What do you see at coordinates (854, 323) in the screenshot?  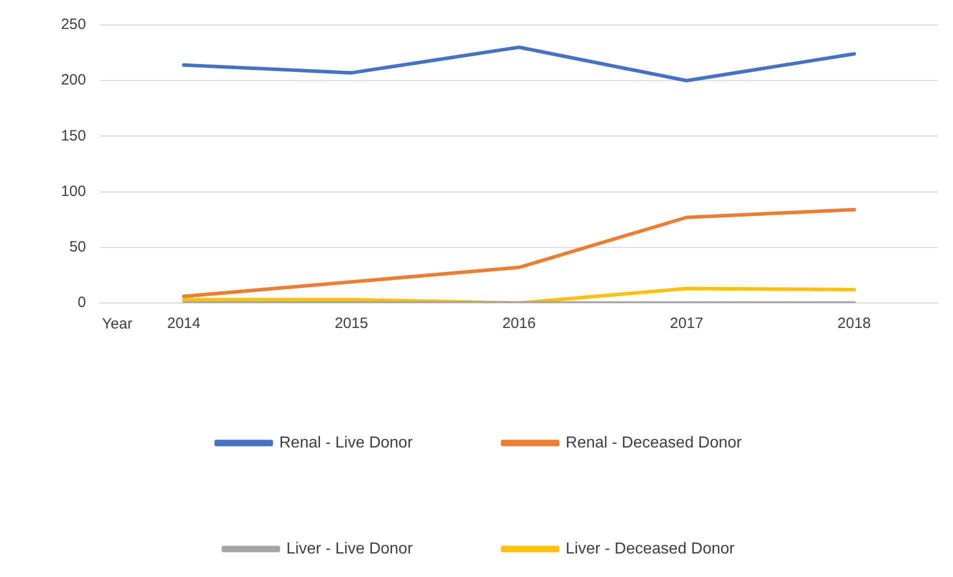 I see `x-tick-label: 2018` at bounding box center [854, 323].